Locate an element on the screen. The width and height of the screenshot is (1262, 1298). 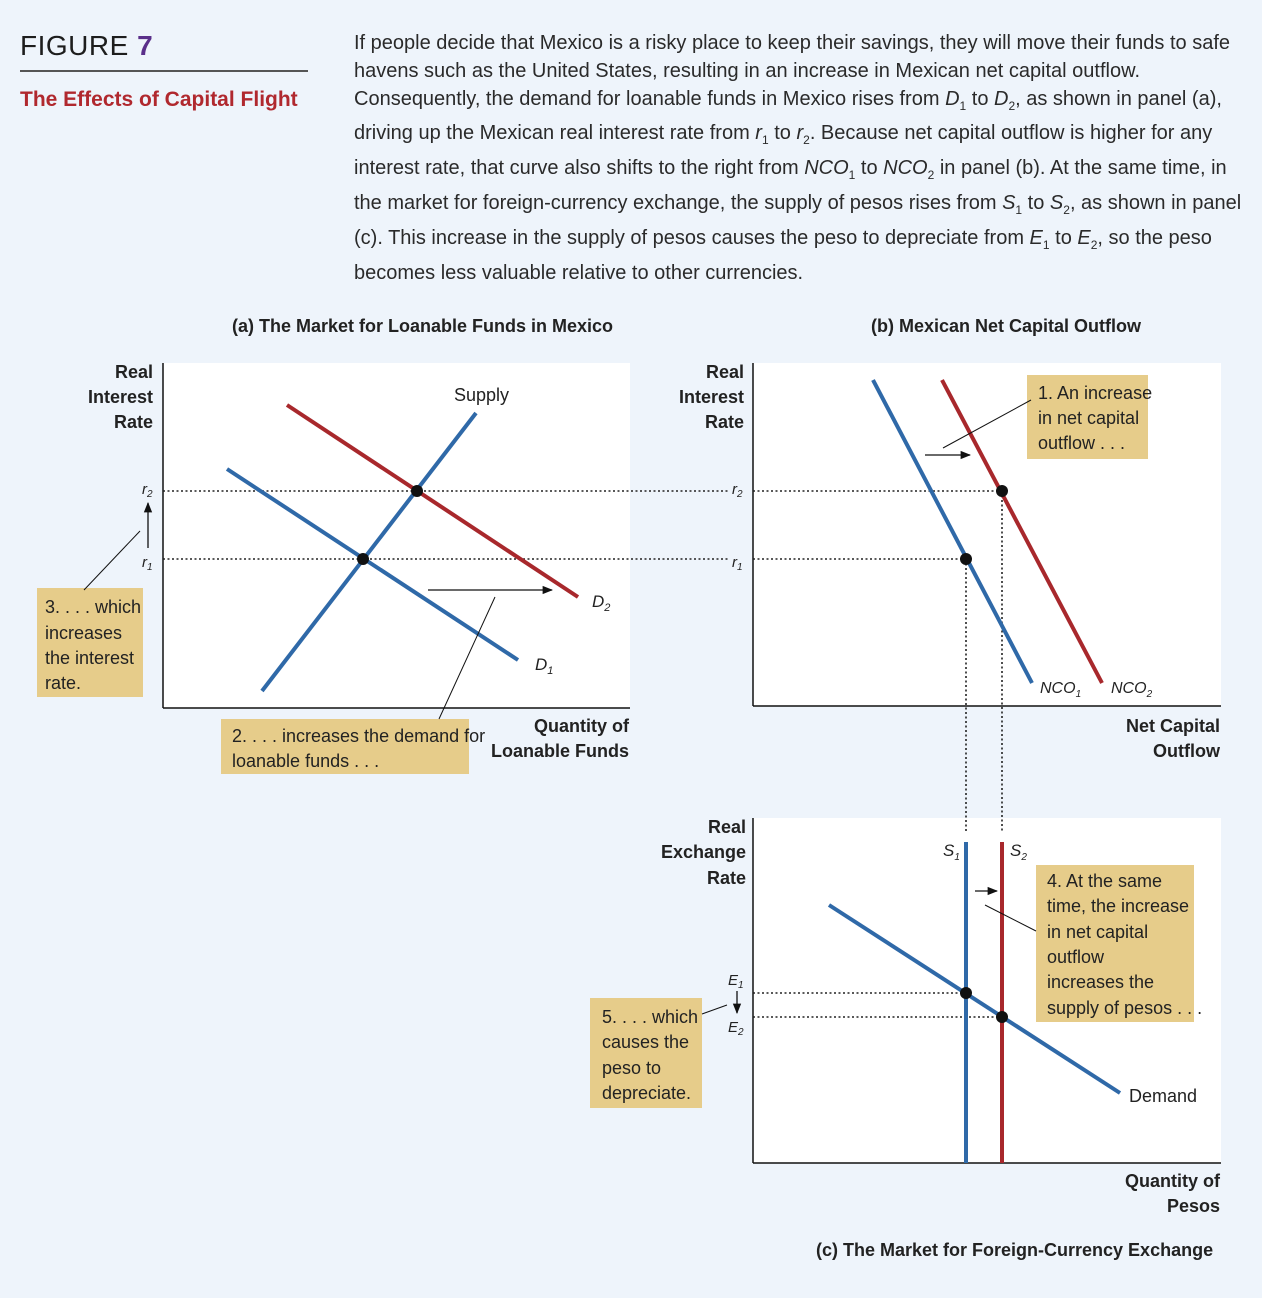
note-2-box is located at coordinates (345, 746).